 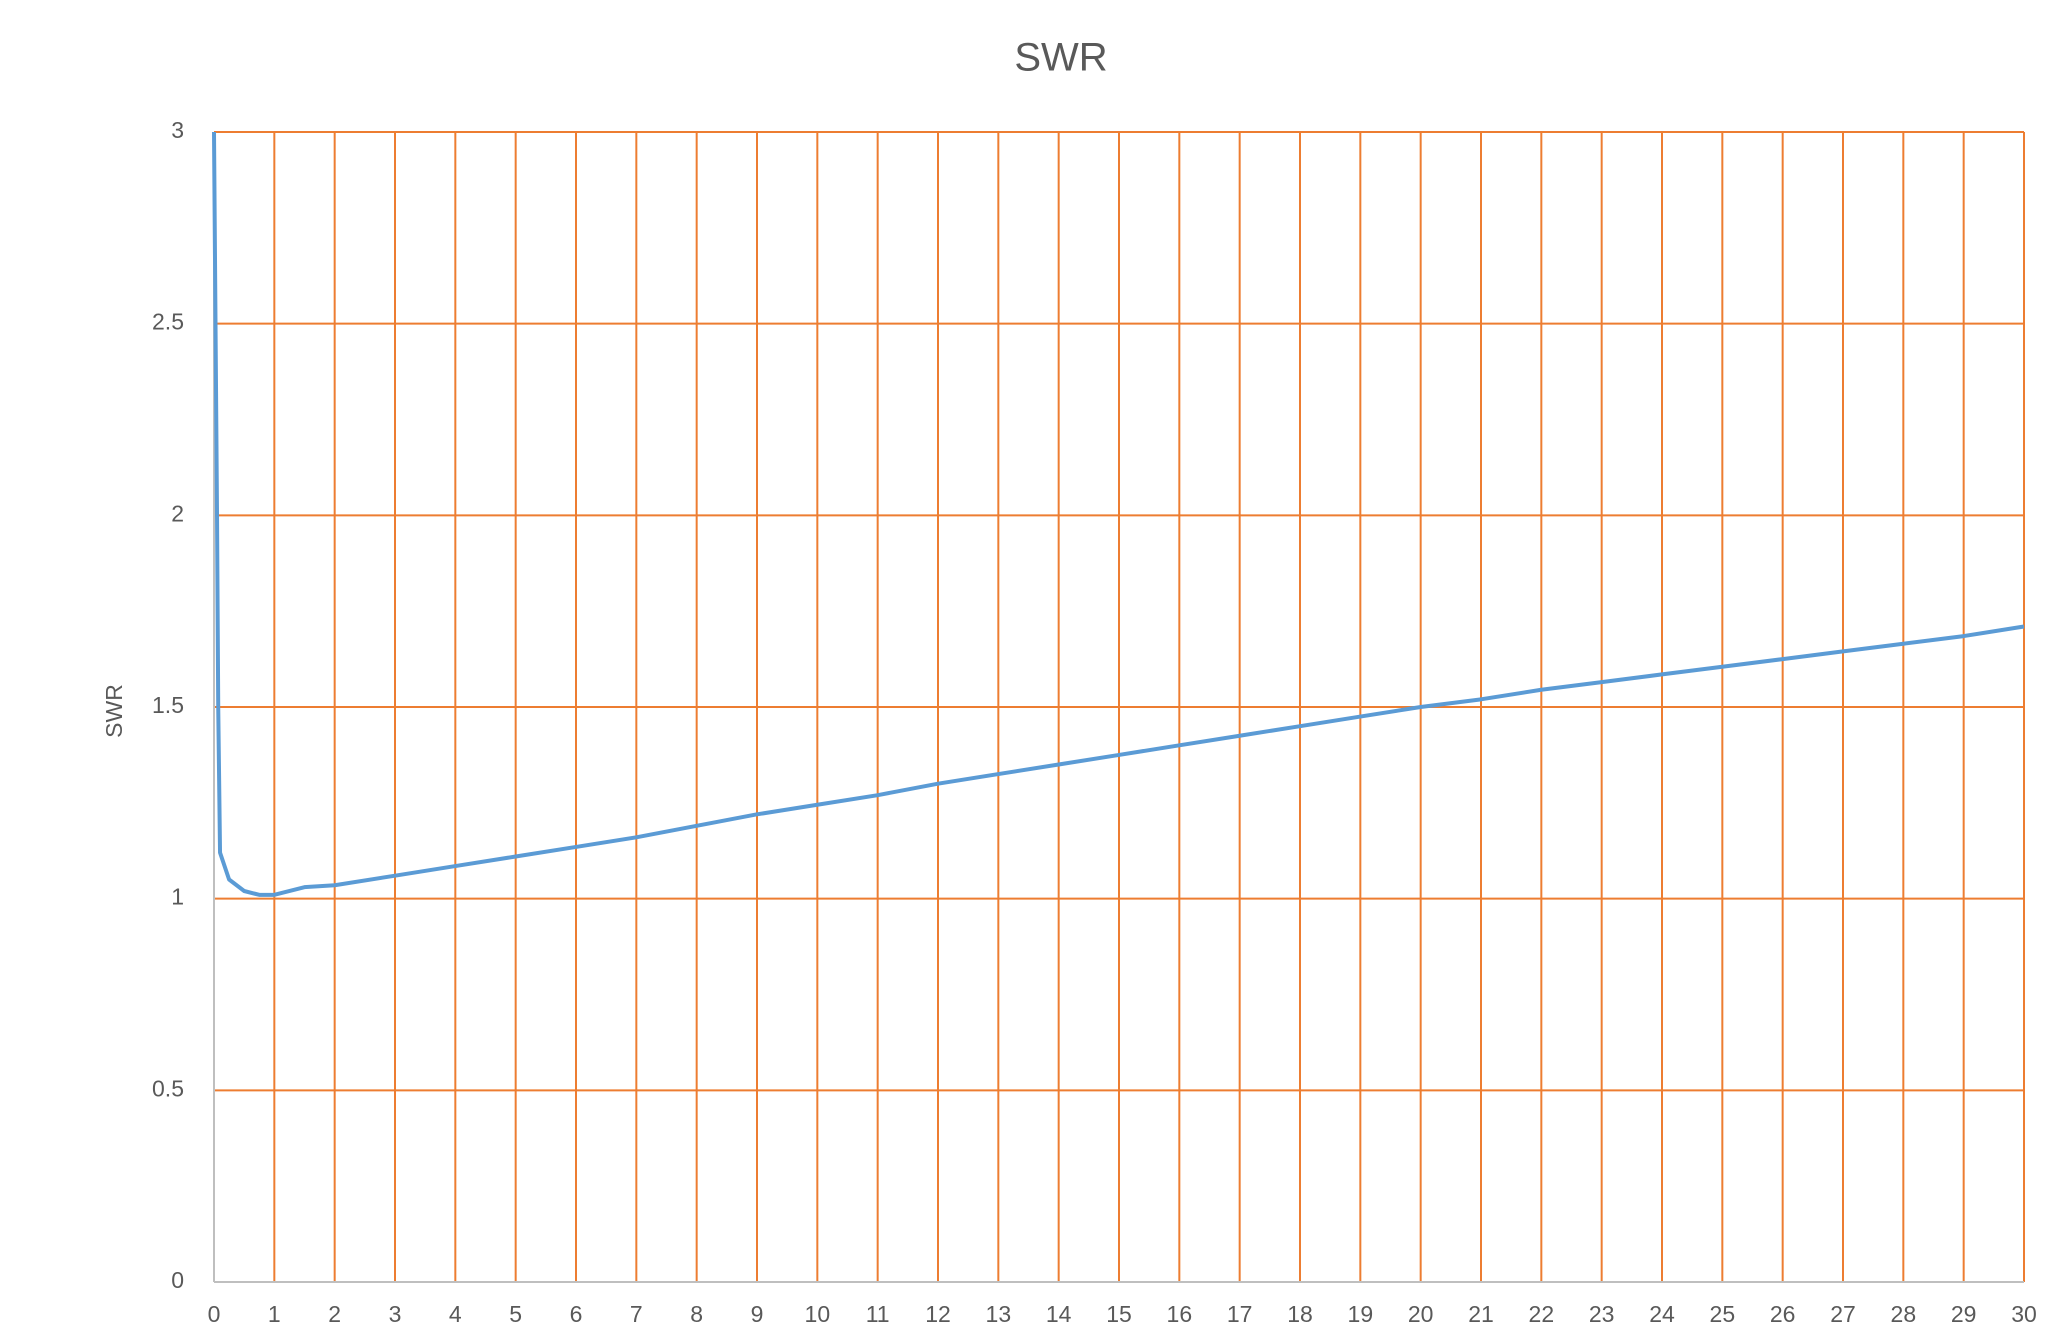 What do you see at coordinates (1662, 1311) in the screenshot?
I see `x-tick-label: 24` at bounding box center [1662, 1311].